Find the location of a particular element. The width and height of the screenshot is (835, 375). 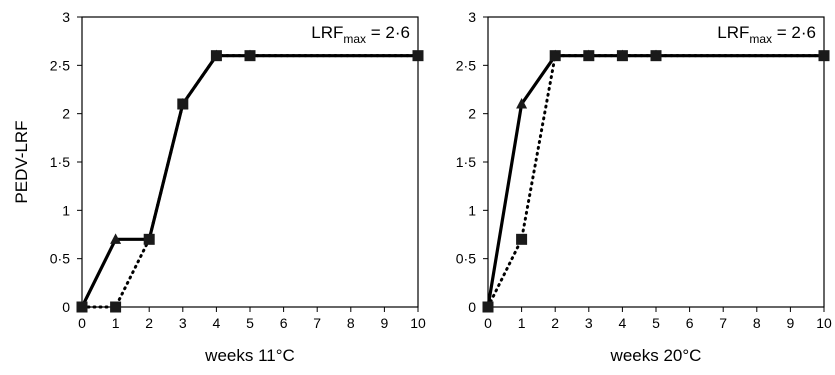

x-axis-title: weeks 20°C is located at coordinates (656, 355).